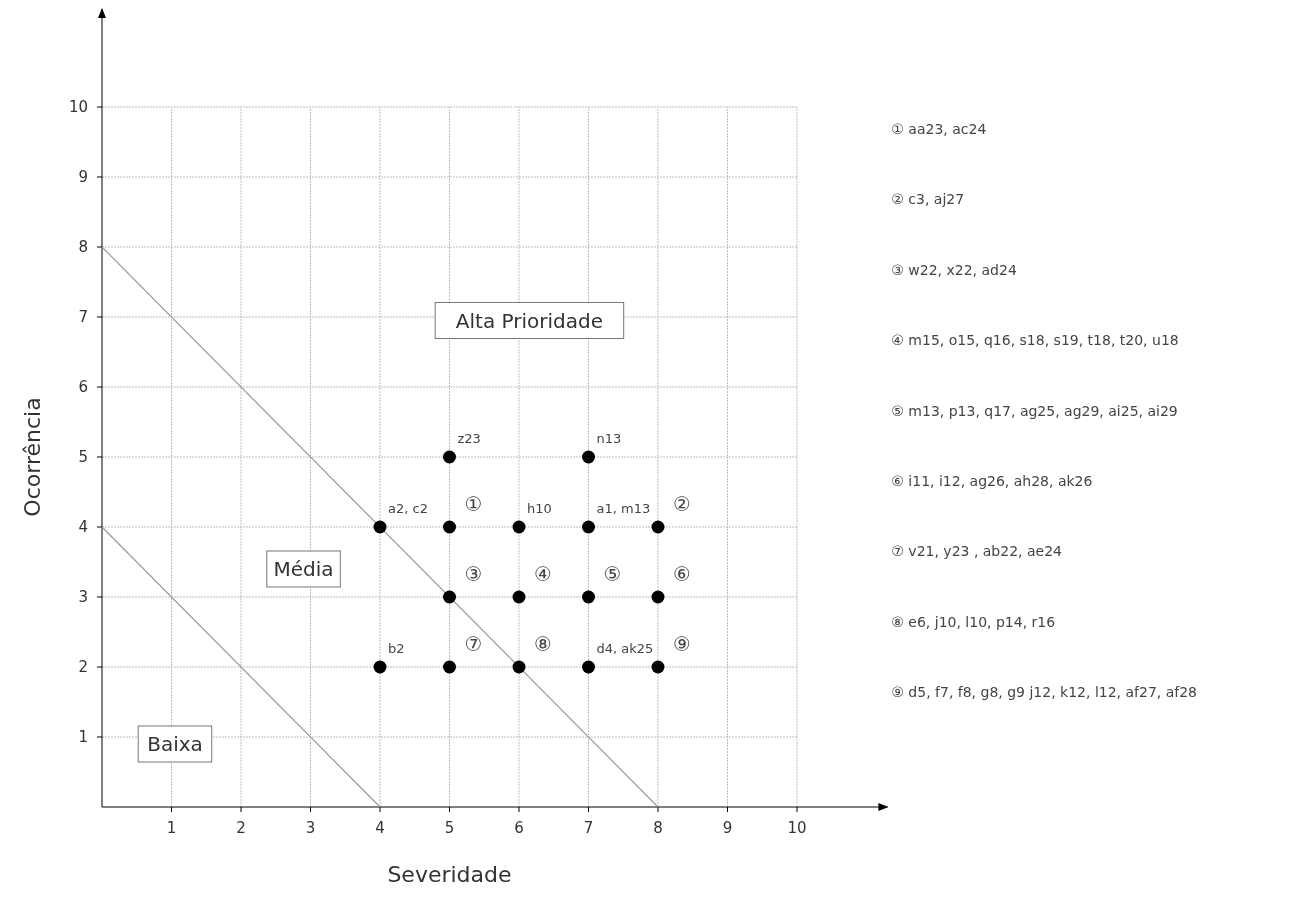 Image resolution: width=1312 pixels, height=907 pixels. Describe the element at coordinates (83, 667) in the screenshot. I see `y-tick-label: 2` at that location.